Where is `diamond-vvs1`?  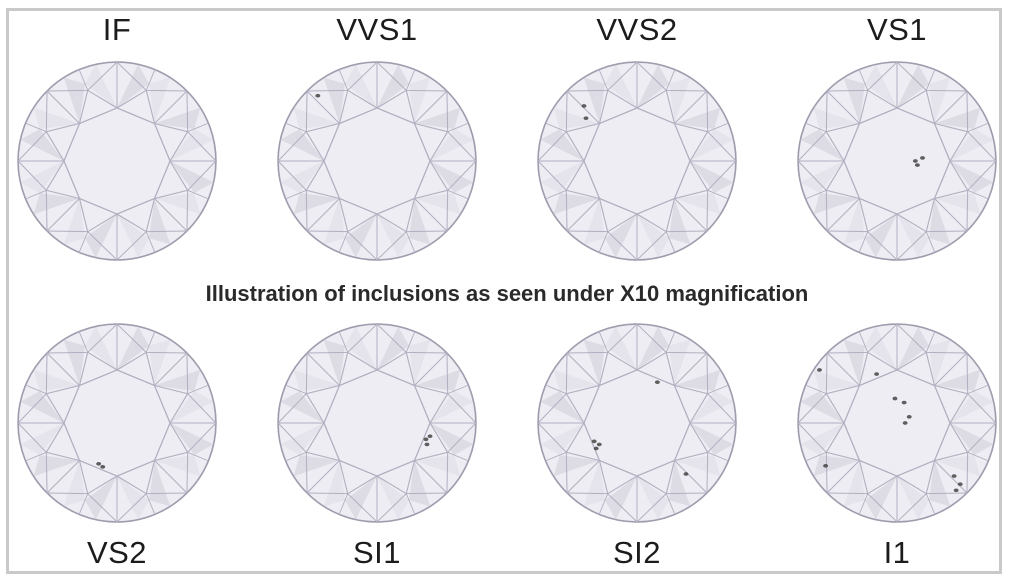
diamond-vvs1 is located at coordinates (377, 161).